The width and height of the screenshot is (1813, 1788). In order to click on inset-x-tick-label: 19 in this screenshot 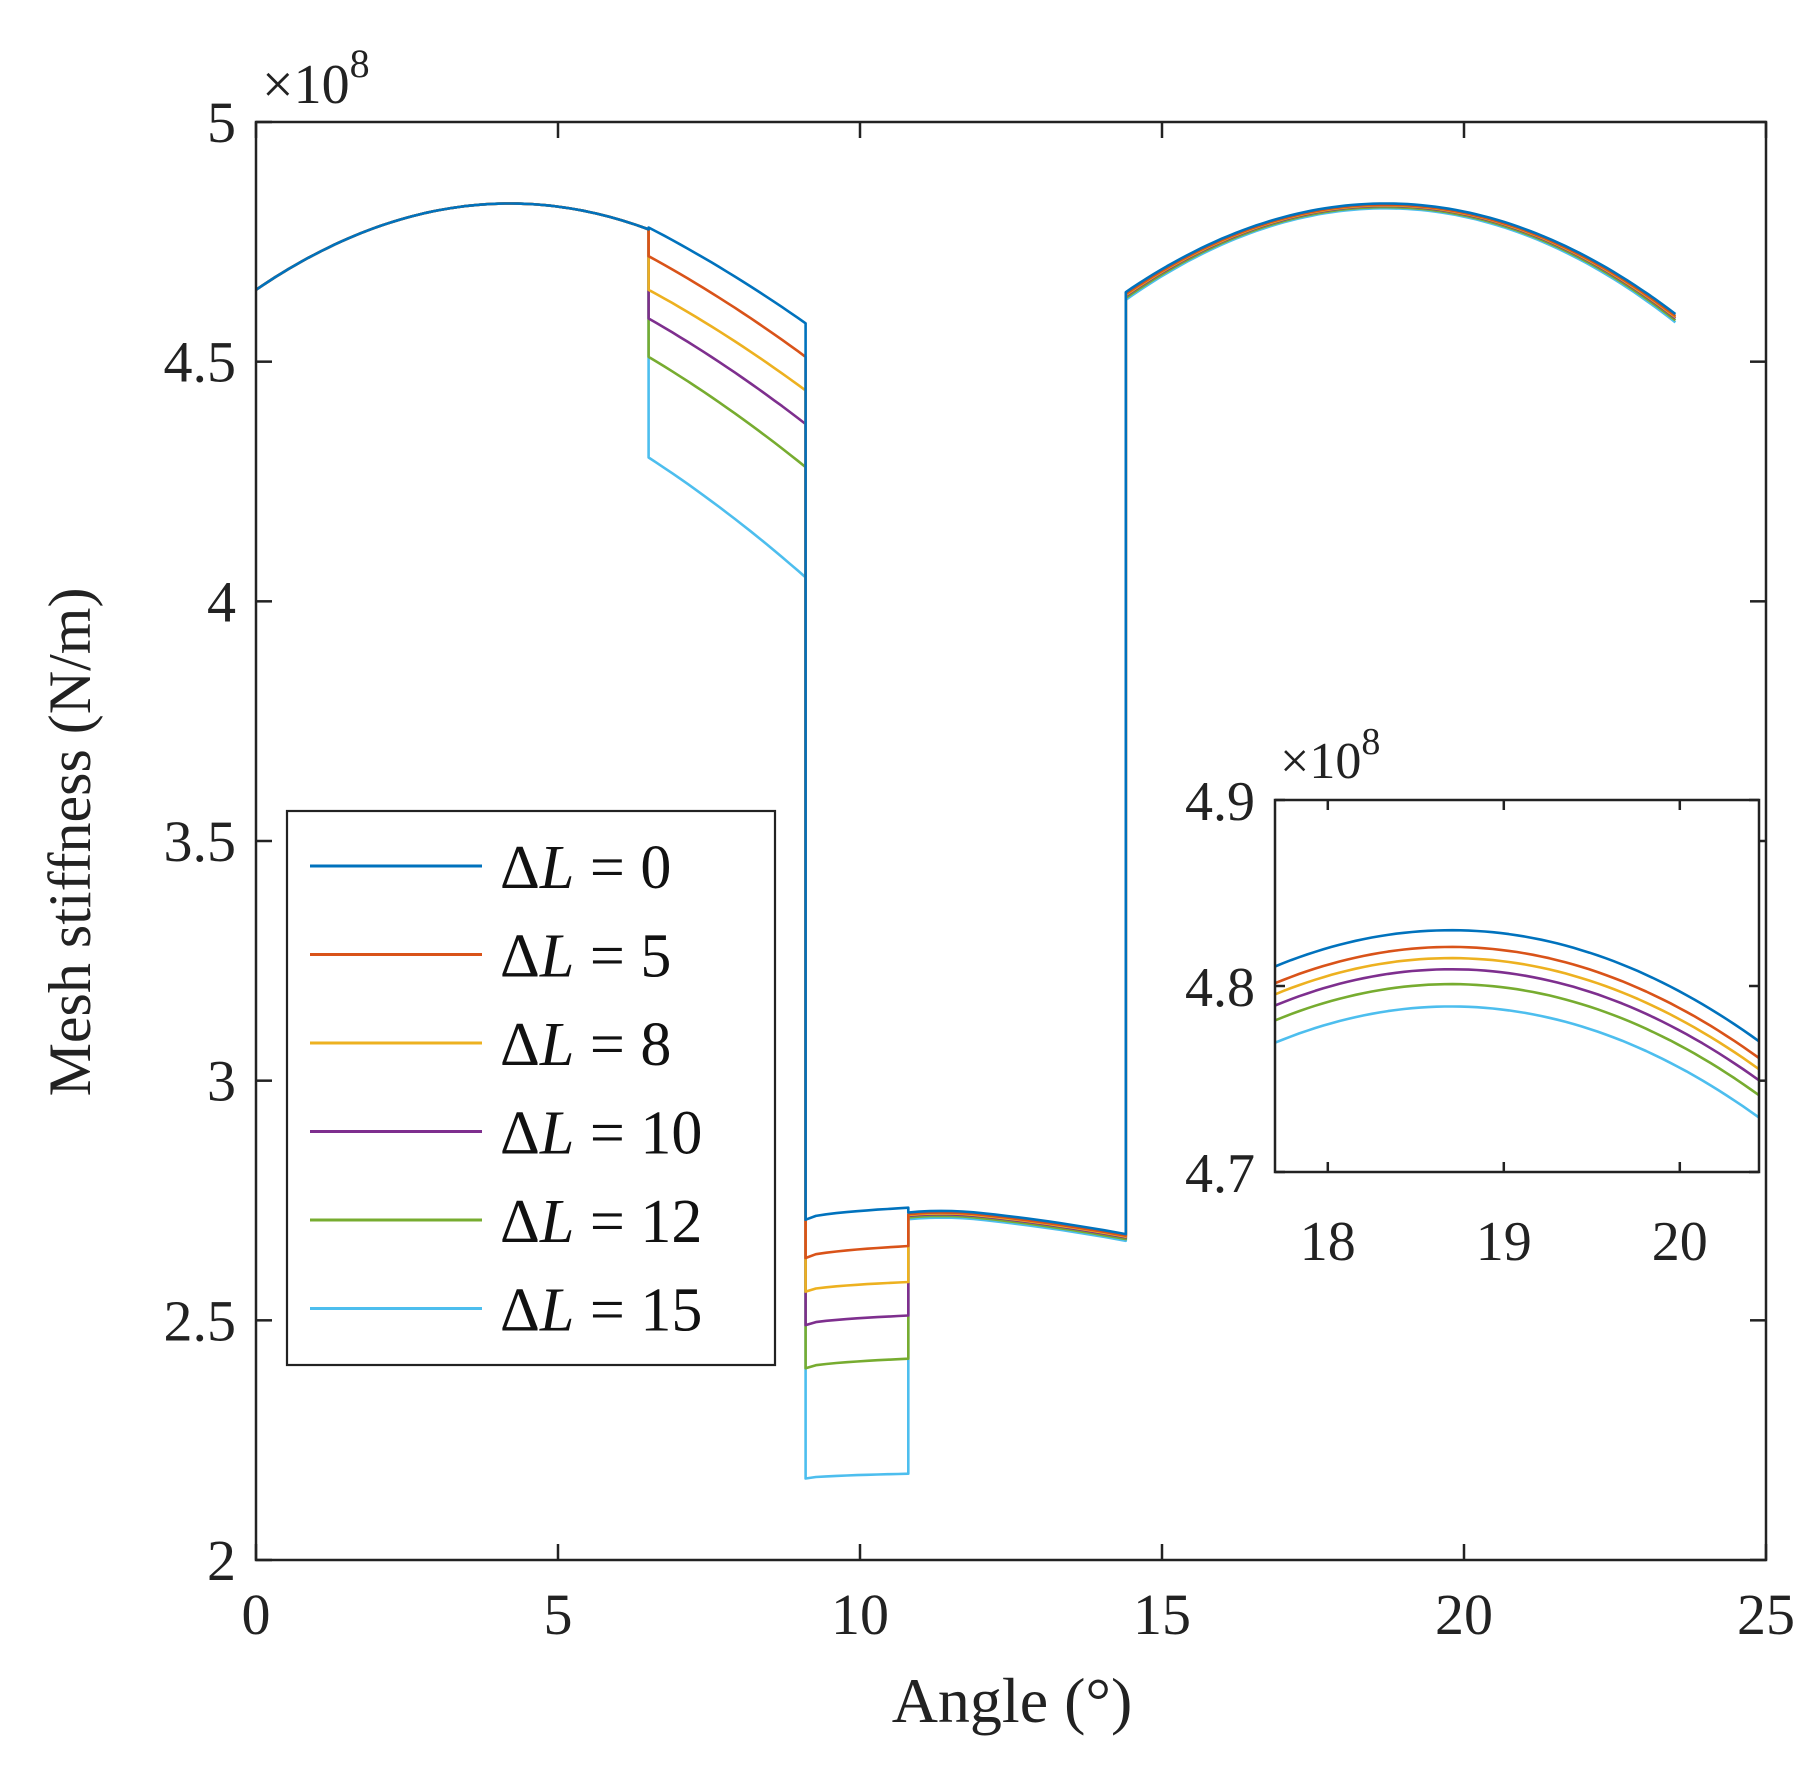, I will do `click(1504, 1242)`.